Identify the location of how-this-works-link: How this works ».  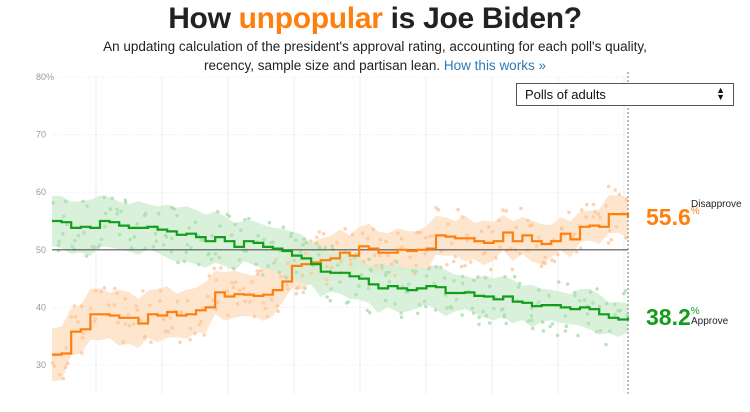
(494, 65).